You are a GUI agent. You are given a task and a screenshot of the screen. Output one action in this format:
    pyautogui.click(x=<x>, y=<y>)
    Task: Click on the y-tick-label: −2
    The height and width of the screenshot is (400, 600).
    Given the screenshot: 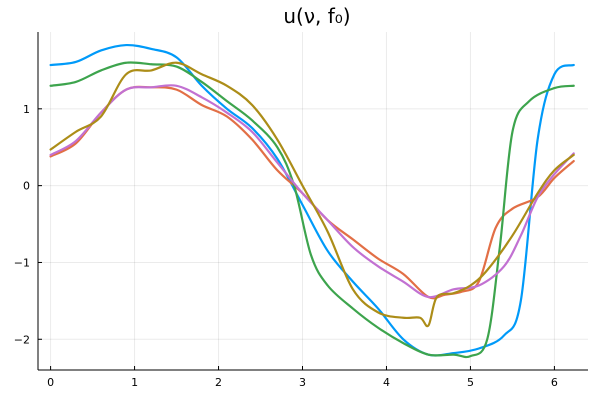 What is the action you would take?
    pyautogui.click(x=22, y=339)
    